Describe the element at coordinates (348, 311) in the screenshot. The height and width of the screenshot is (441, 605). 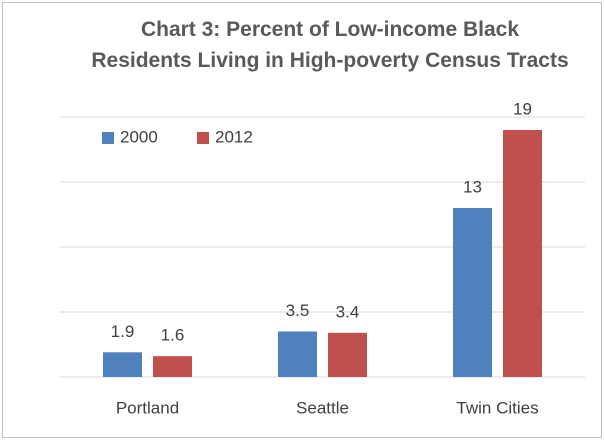
I see `data-label: 3.4` at that location.